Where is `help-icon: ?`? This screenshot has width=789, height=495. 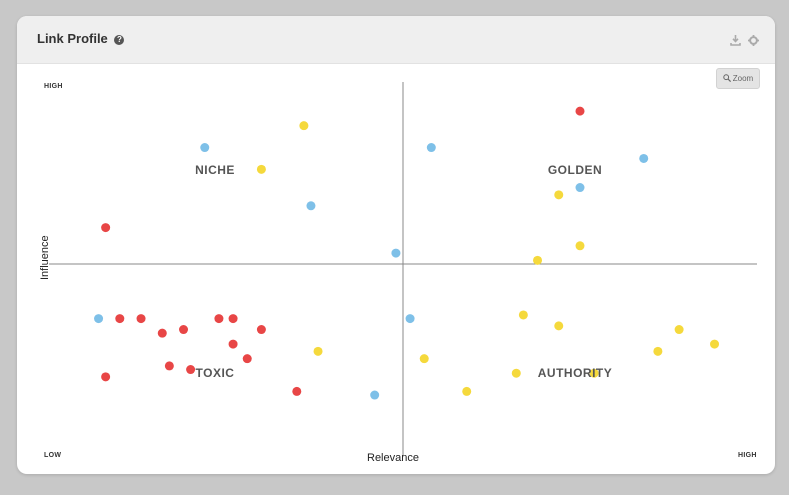
help-icon: ? is located at coordinates (119, 40).